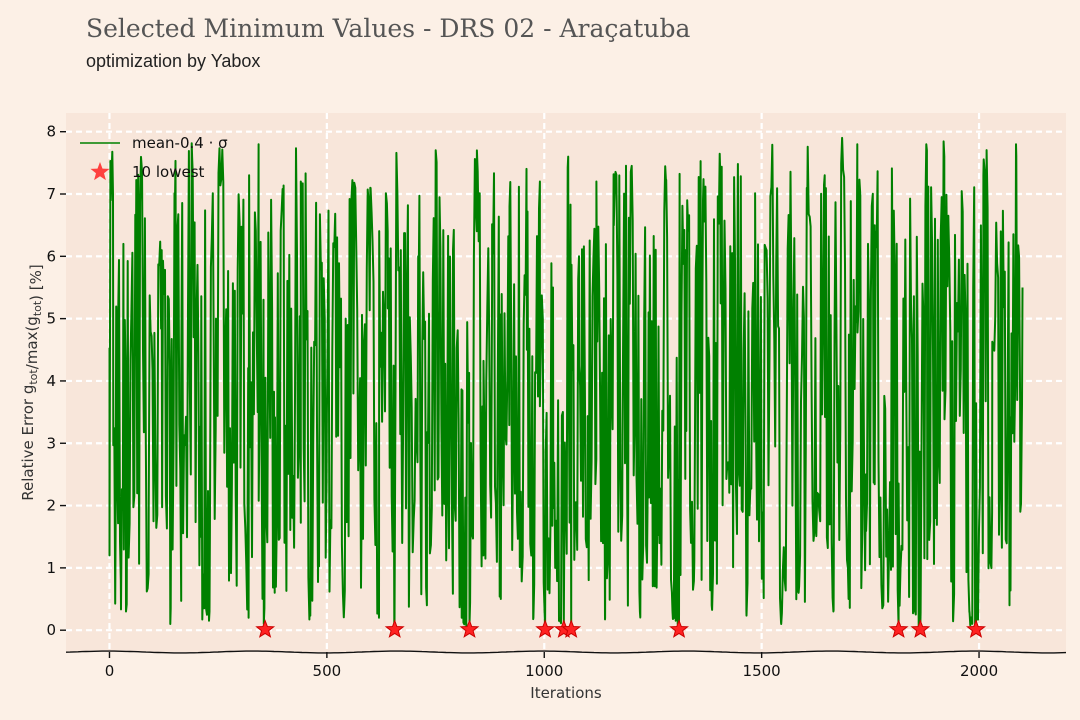  Describe the element at coordinates (110, 671) in the screenshot. I see `x-tick-label: 0` at that location.